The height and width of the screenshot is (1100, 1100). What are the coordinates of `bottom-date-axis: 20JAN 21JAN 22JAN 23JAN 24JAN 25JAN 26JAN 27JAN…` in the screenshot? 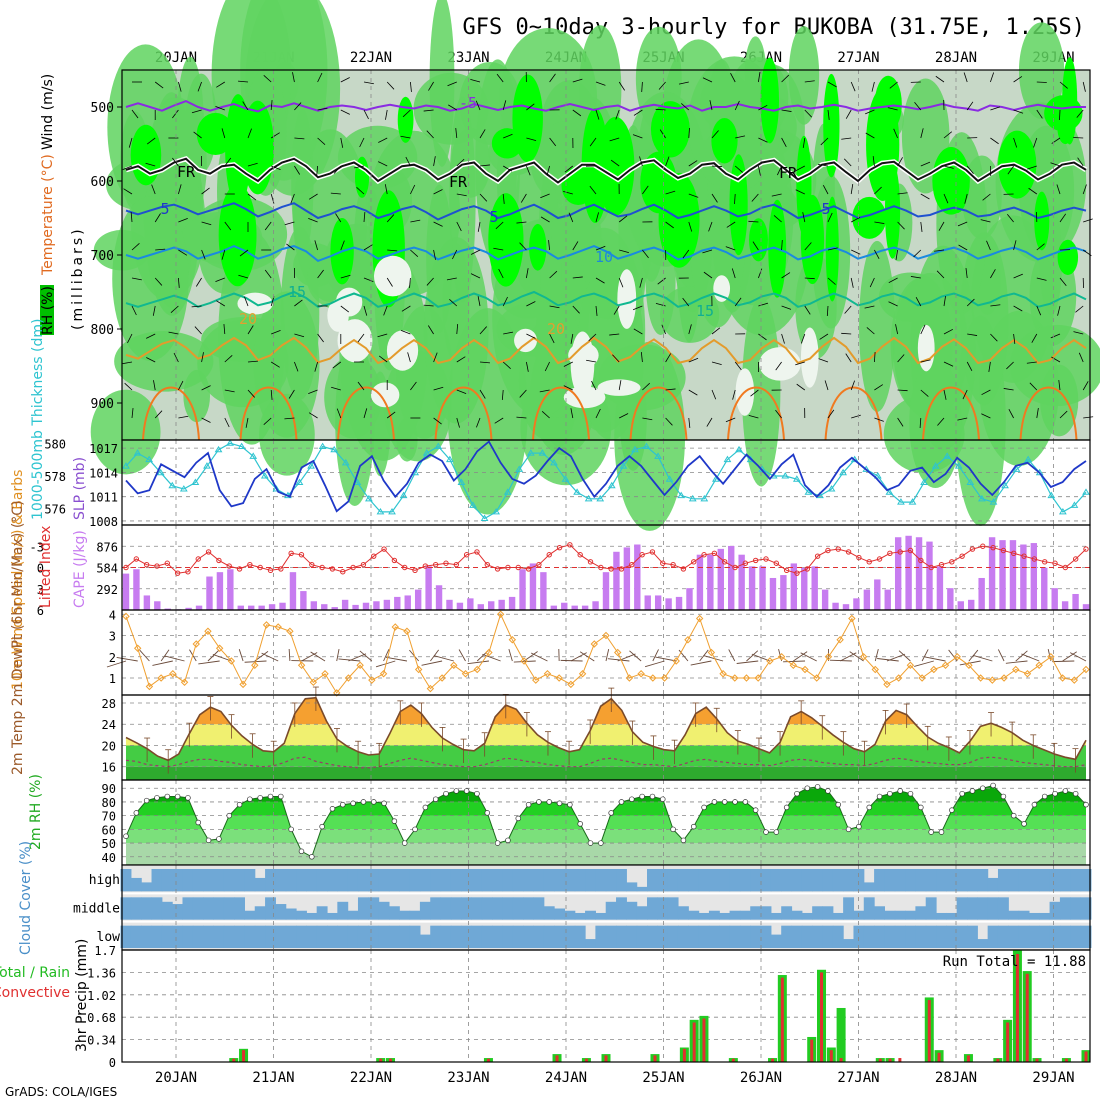 It's located at (615, 1078).